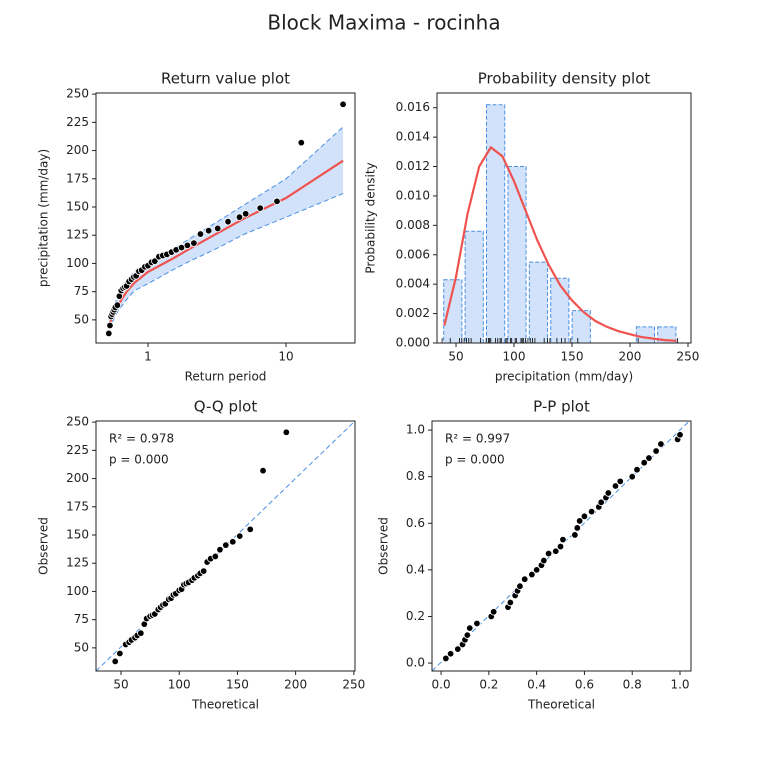 The image size is (768, 768). What do you see at coordinates (415, 569) in the screenshot?
I see `y-tick-label: 0.4` at bounding box center [415, 569].